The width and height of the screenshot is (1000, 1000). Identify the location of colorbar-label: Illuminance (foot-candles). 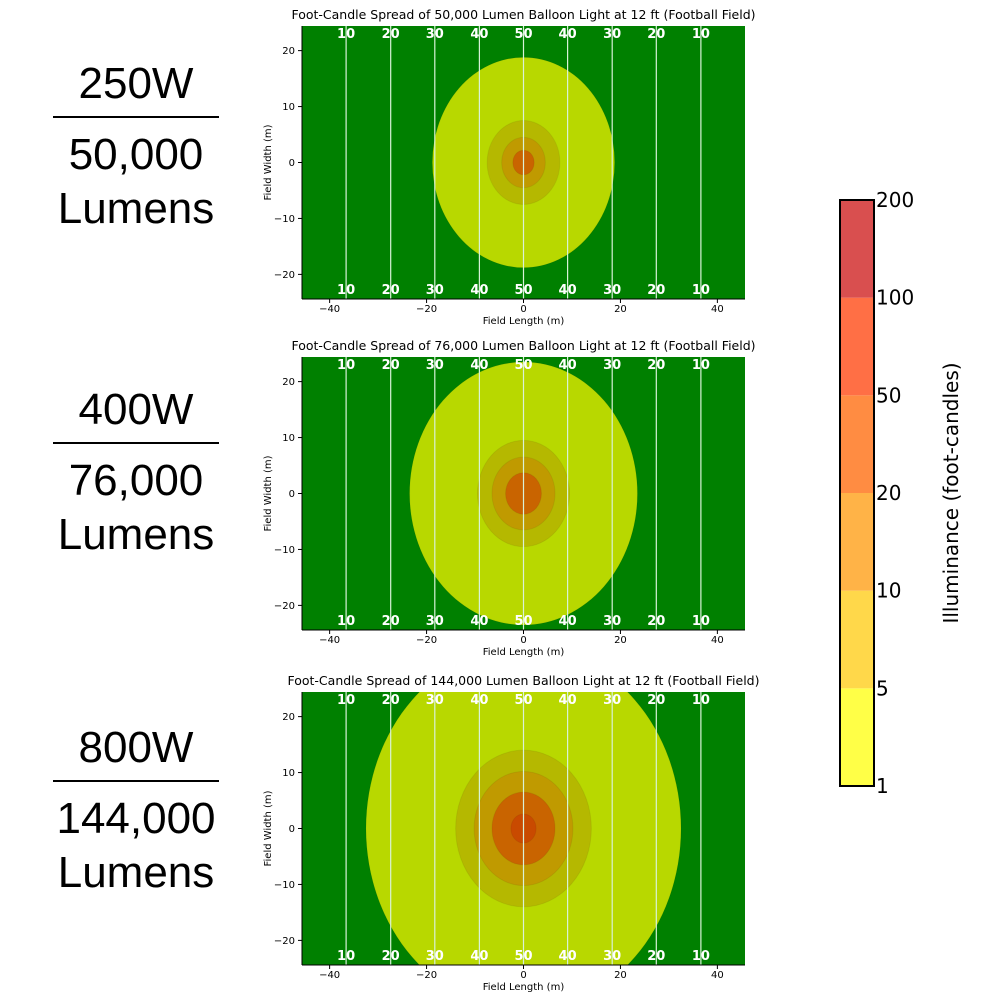
(951, 492).